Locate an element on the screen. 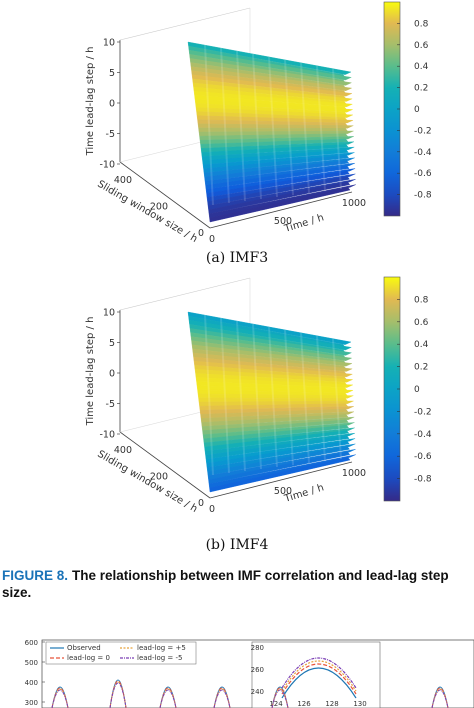 The image size is (474, 708). inset-y-tick-label: 240 is located at coordinates (257, 692).